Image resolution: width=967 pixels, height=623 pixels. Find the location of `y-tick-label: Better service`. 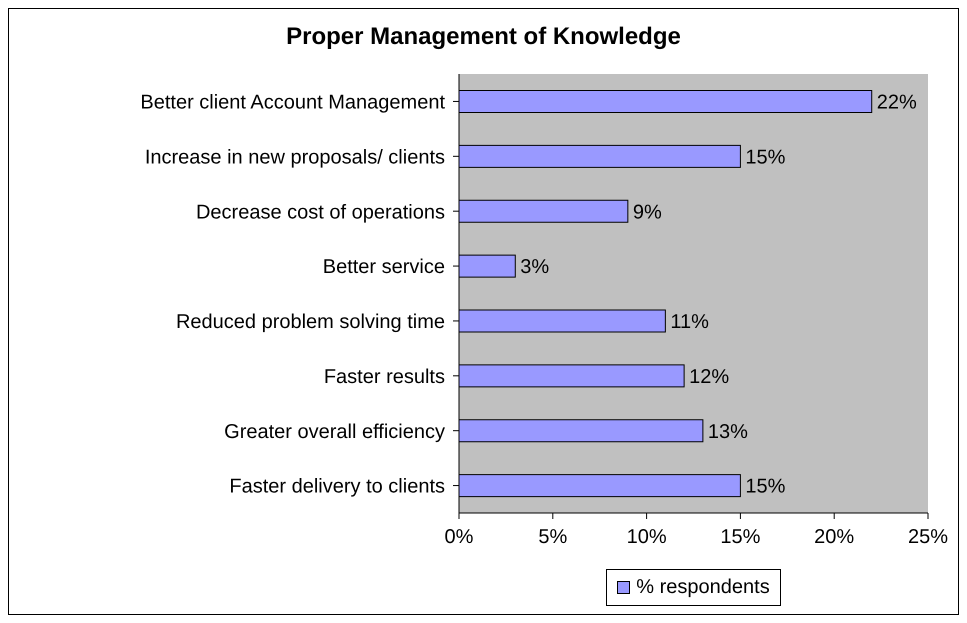

y-tick-label: Better service is located at coordinates (383, 267).